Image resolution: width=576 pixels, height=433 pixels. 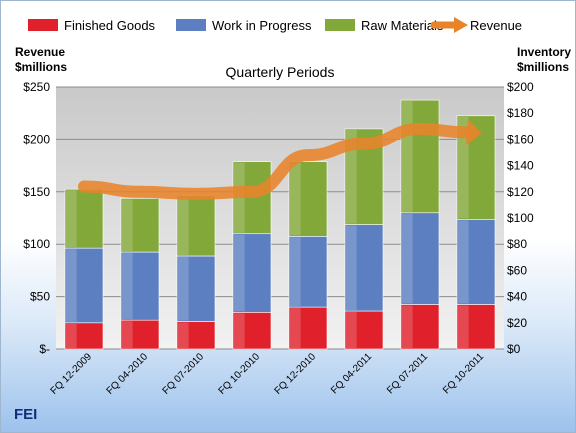 I want to click on x-tick-label: FQ 12-2010, so click(x=296, y=374).